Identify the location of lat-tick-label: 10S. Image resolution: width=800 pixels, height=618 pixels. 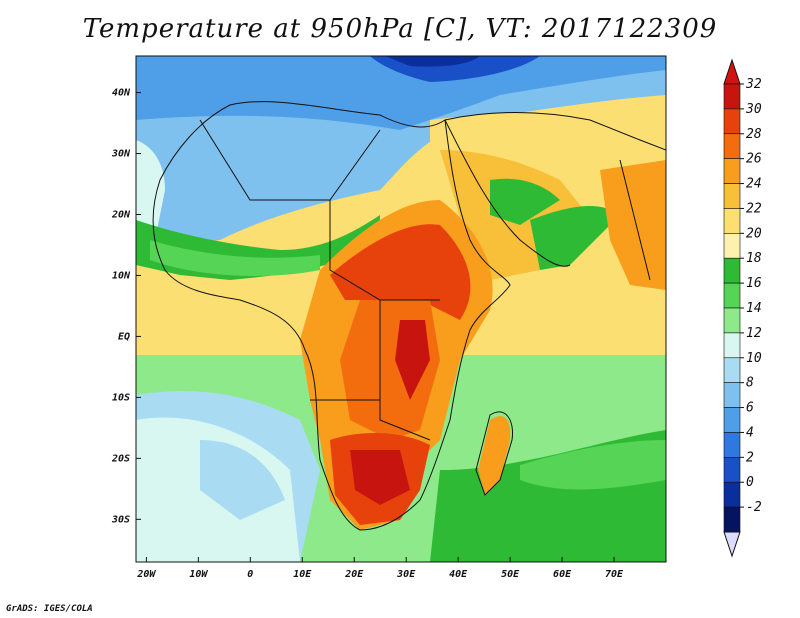
(121, 397).